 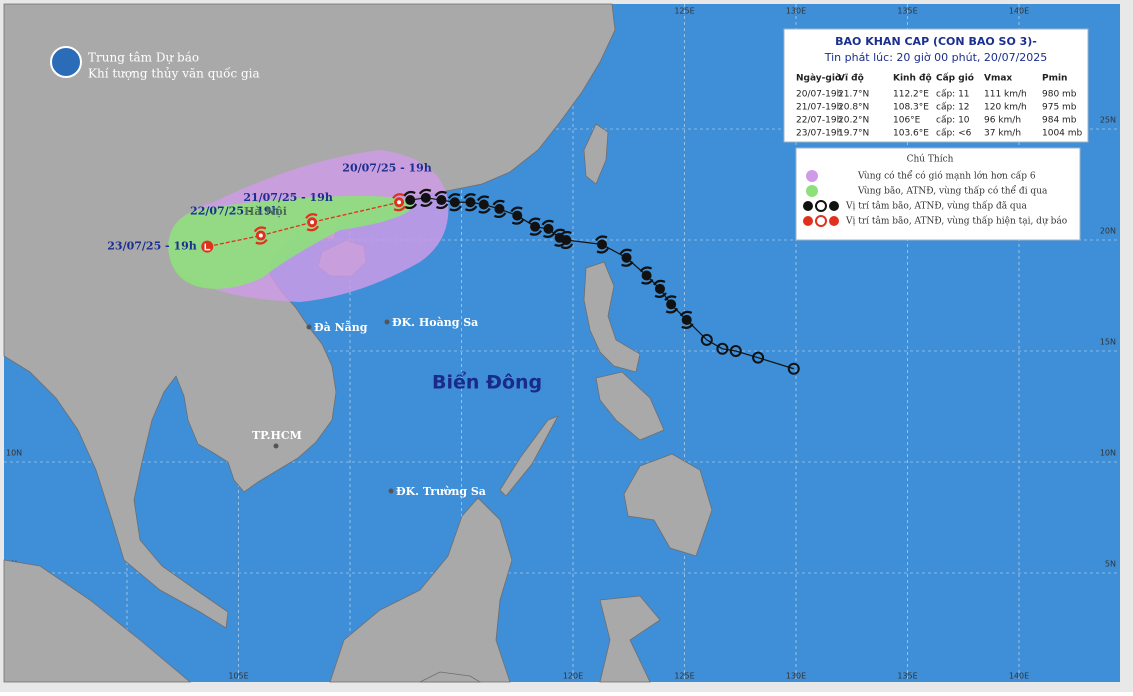 I want to click on bulletin-title: BAO KHAN CAP (CON BAO SO 3)-, so click(x=936, y=41).